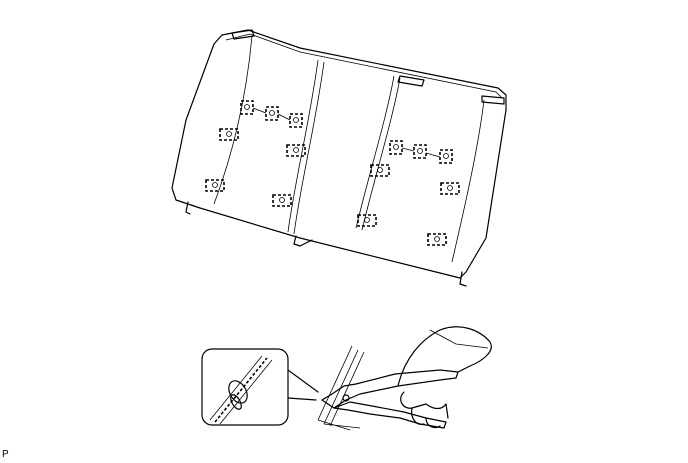 The width and height of the screenshot is (688, 463). Describe the element at coordinates (245, 387) in the screenshot. I see `detail-inset-frame` at that location.